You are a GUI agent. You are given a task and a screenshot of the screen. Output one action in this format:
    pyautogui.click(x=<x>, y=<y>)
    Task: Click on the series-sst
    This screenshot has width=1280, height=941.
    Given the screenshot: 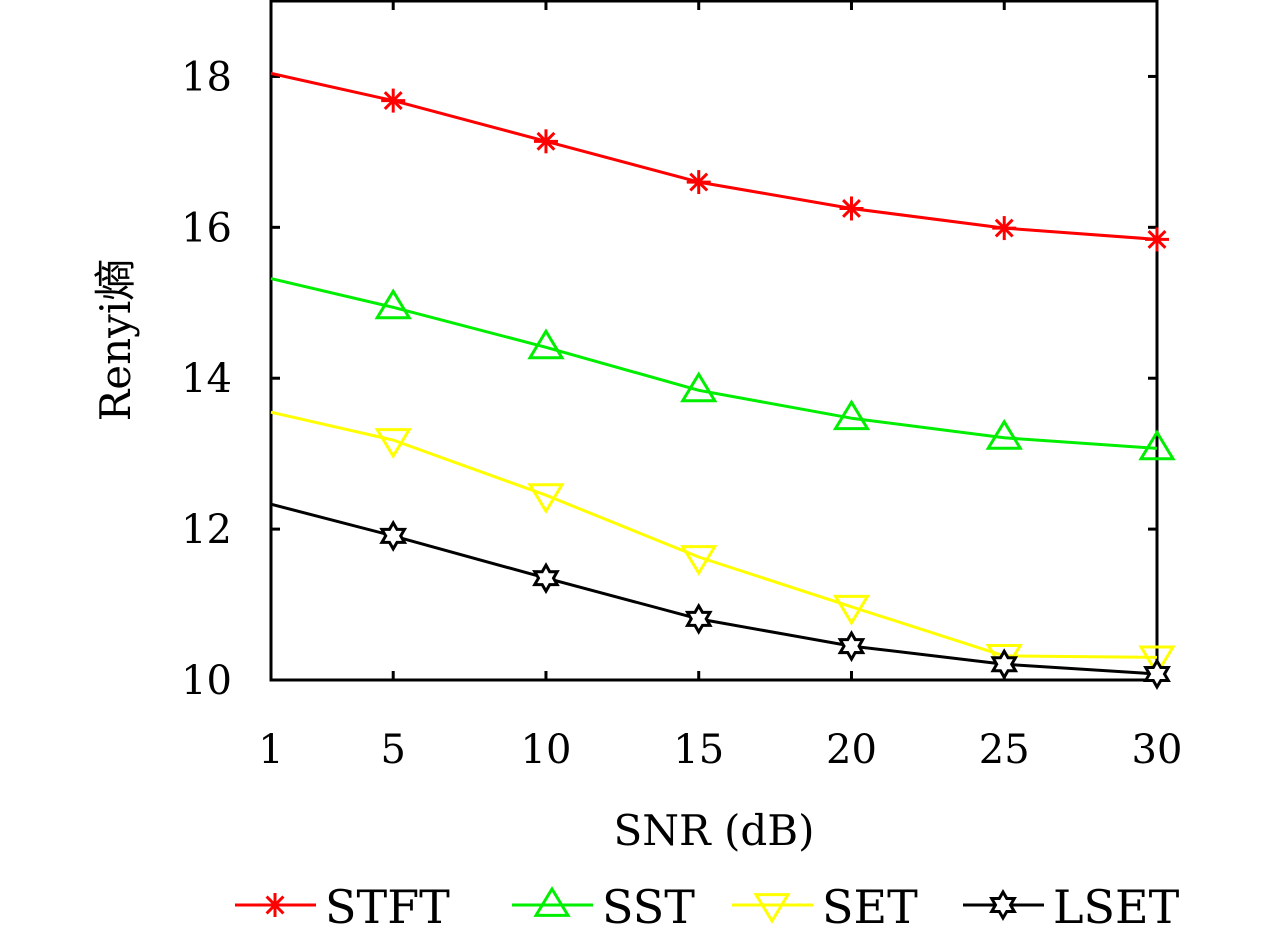 What is the action you would take?
    pyautogui.click(x=723, y=369)
    